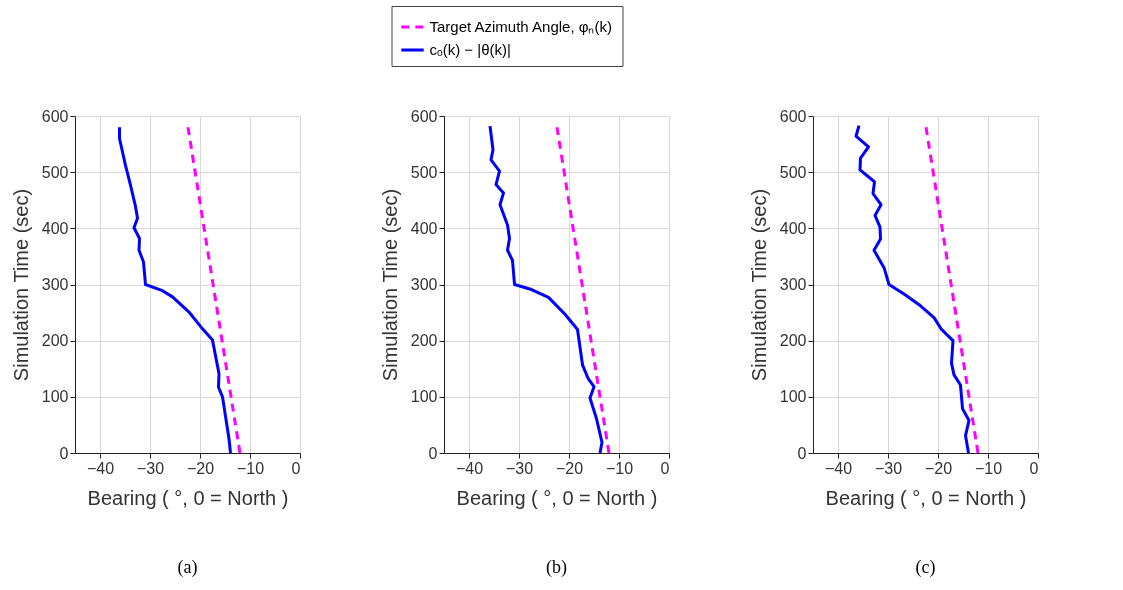 The width and height of the screenshot is (1123, 590). I want to click on text: (a), so click(187, 567).